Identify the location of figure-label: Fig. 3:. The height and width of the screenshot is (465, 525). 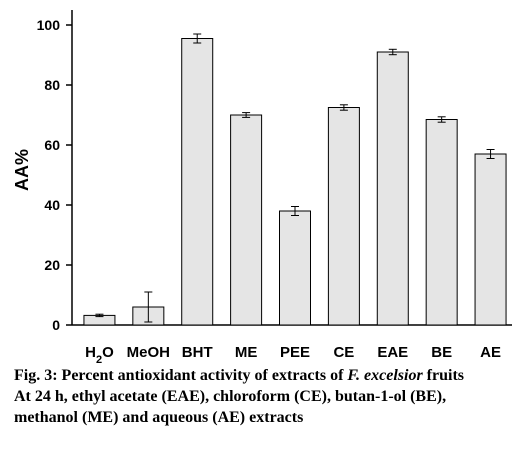
(36, 375).